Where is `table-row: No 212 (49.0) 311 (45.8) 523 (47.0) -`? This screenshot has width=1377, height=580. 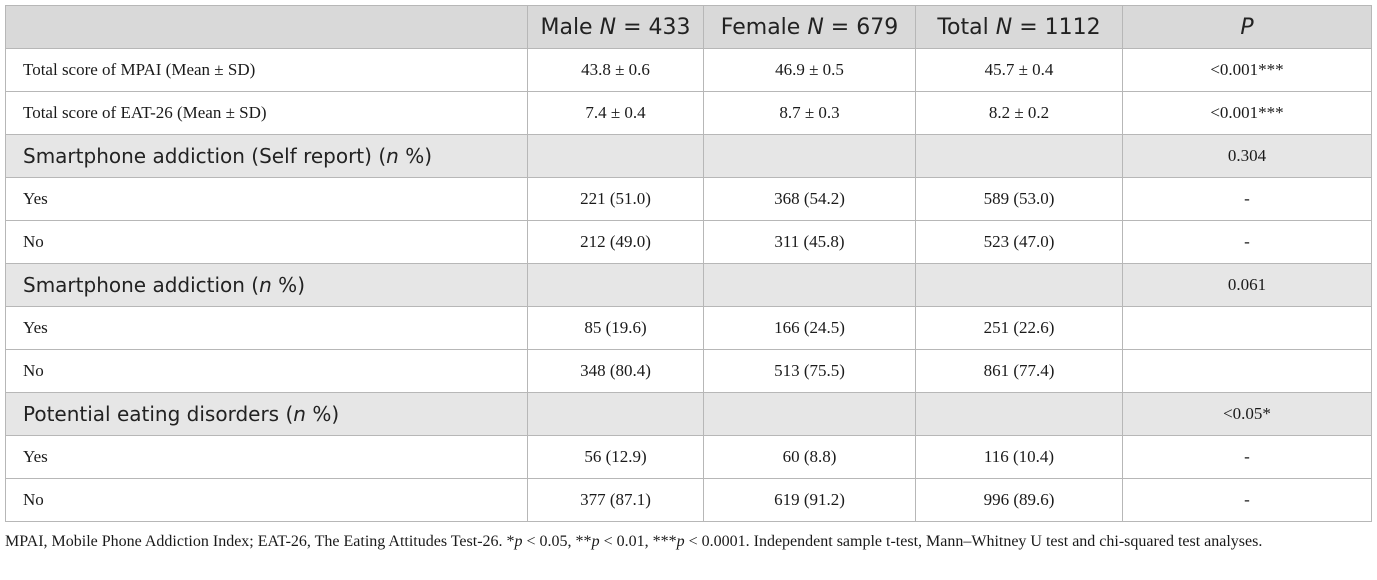
table-row: No 212 (49.0) 311 (45.8) 523 (47.0) - is located at coordinates (688, 242).